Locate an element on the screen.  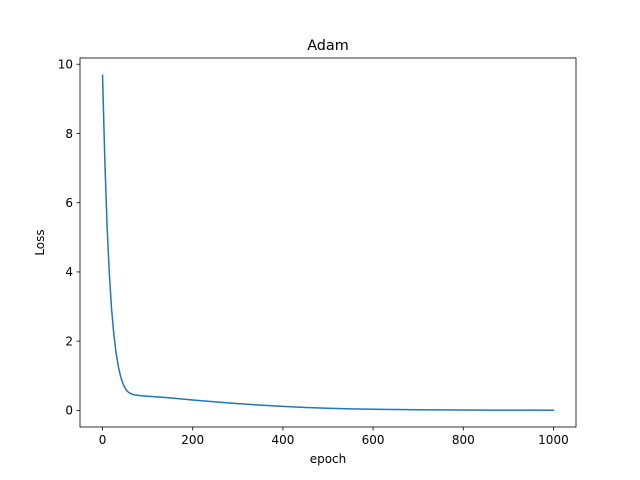
y-tick-label: 10 is located at coordinates (65, 65).